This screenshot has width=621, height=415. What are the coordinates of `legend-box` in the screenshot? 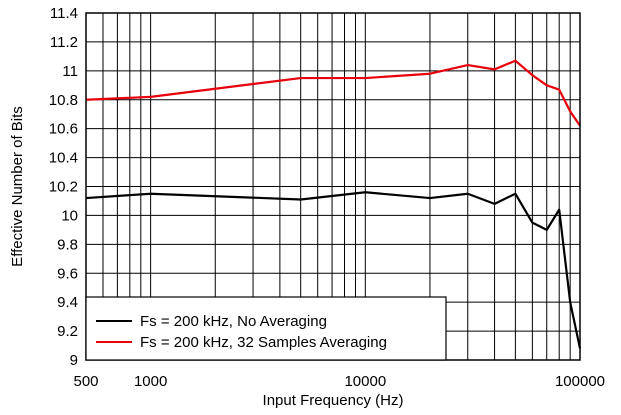 It's located at (266, 328).